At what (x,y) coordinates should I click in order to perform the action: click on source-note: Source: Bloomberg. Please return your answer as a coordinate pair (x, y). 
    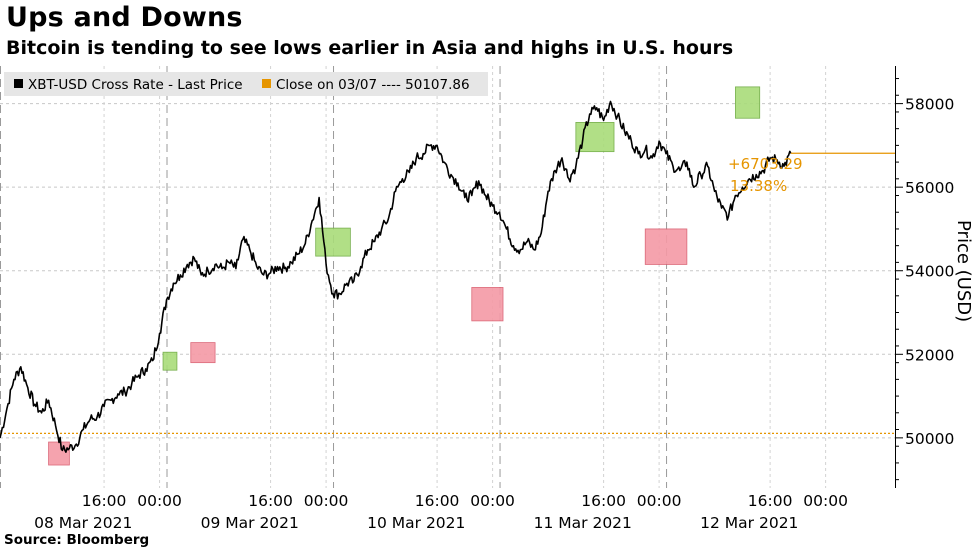
    Looking at the image, I should click on (77, 540).